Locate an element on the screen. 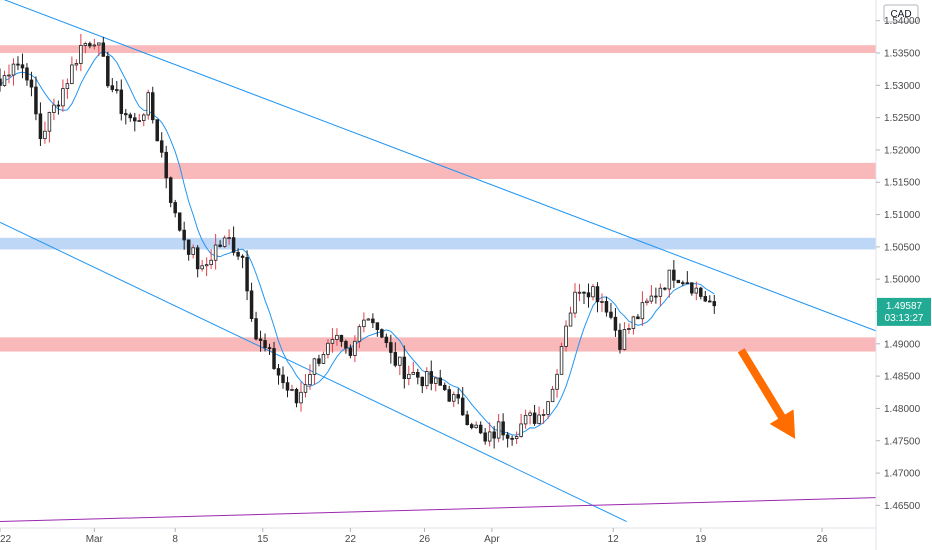 The image size is (932, 550). y-tick-label-11: 1.48500 is located at coordinates (902, 377).